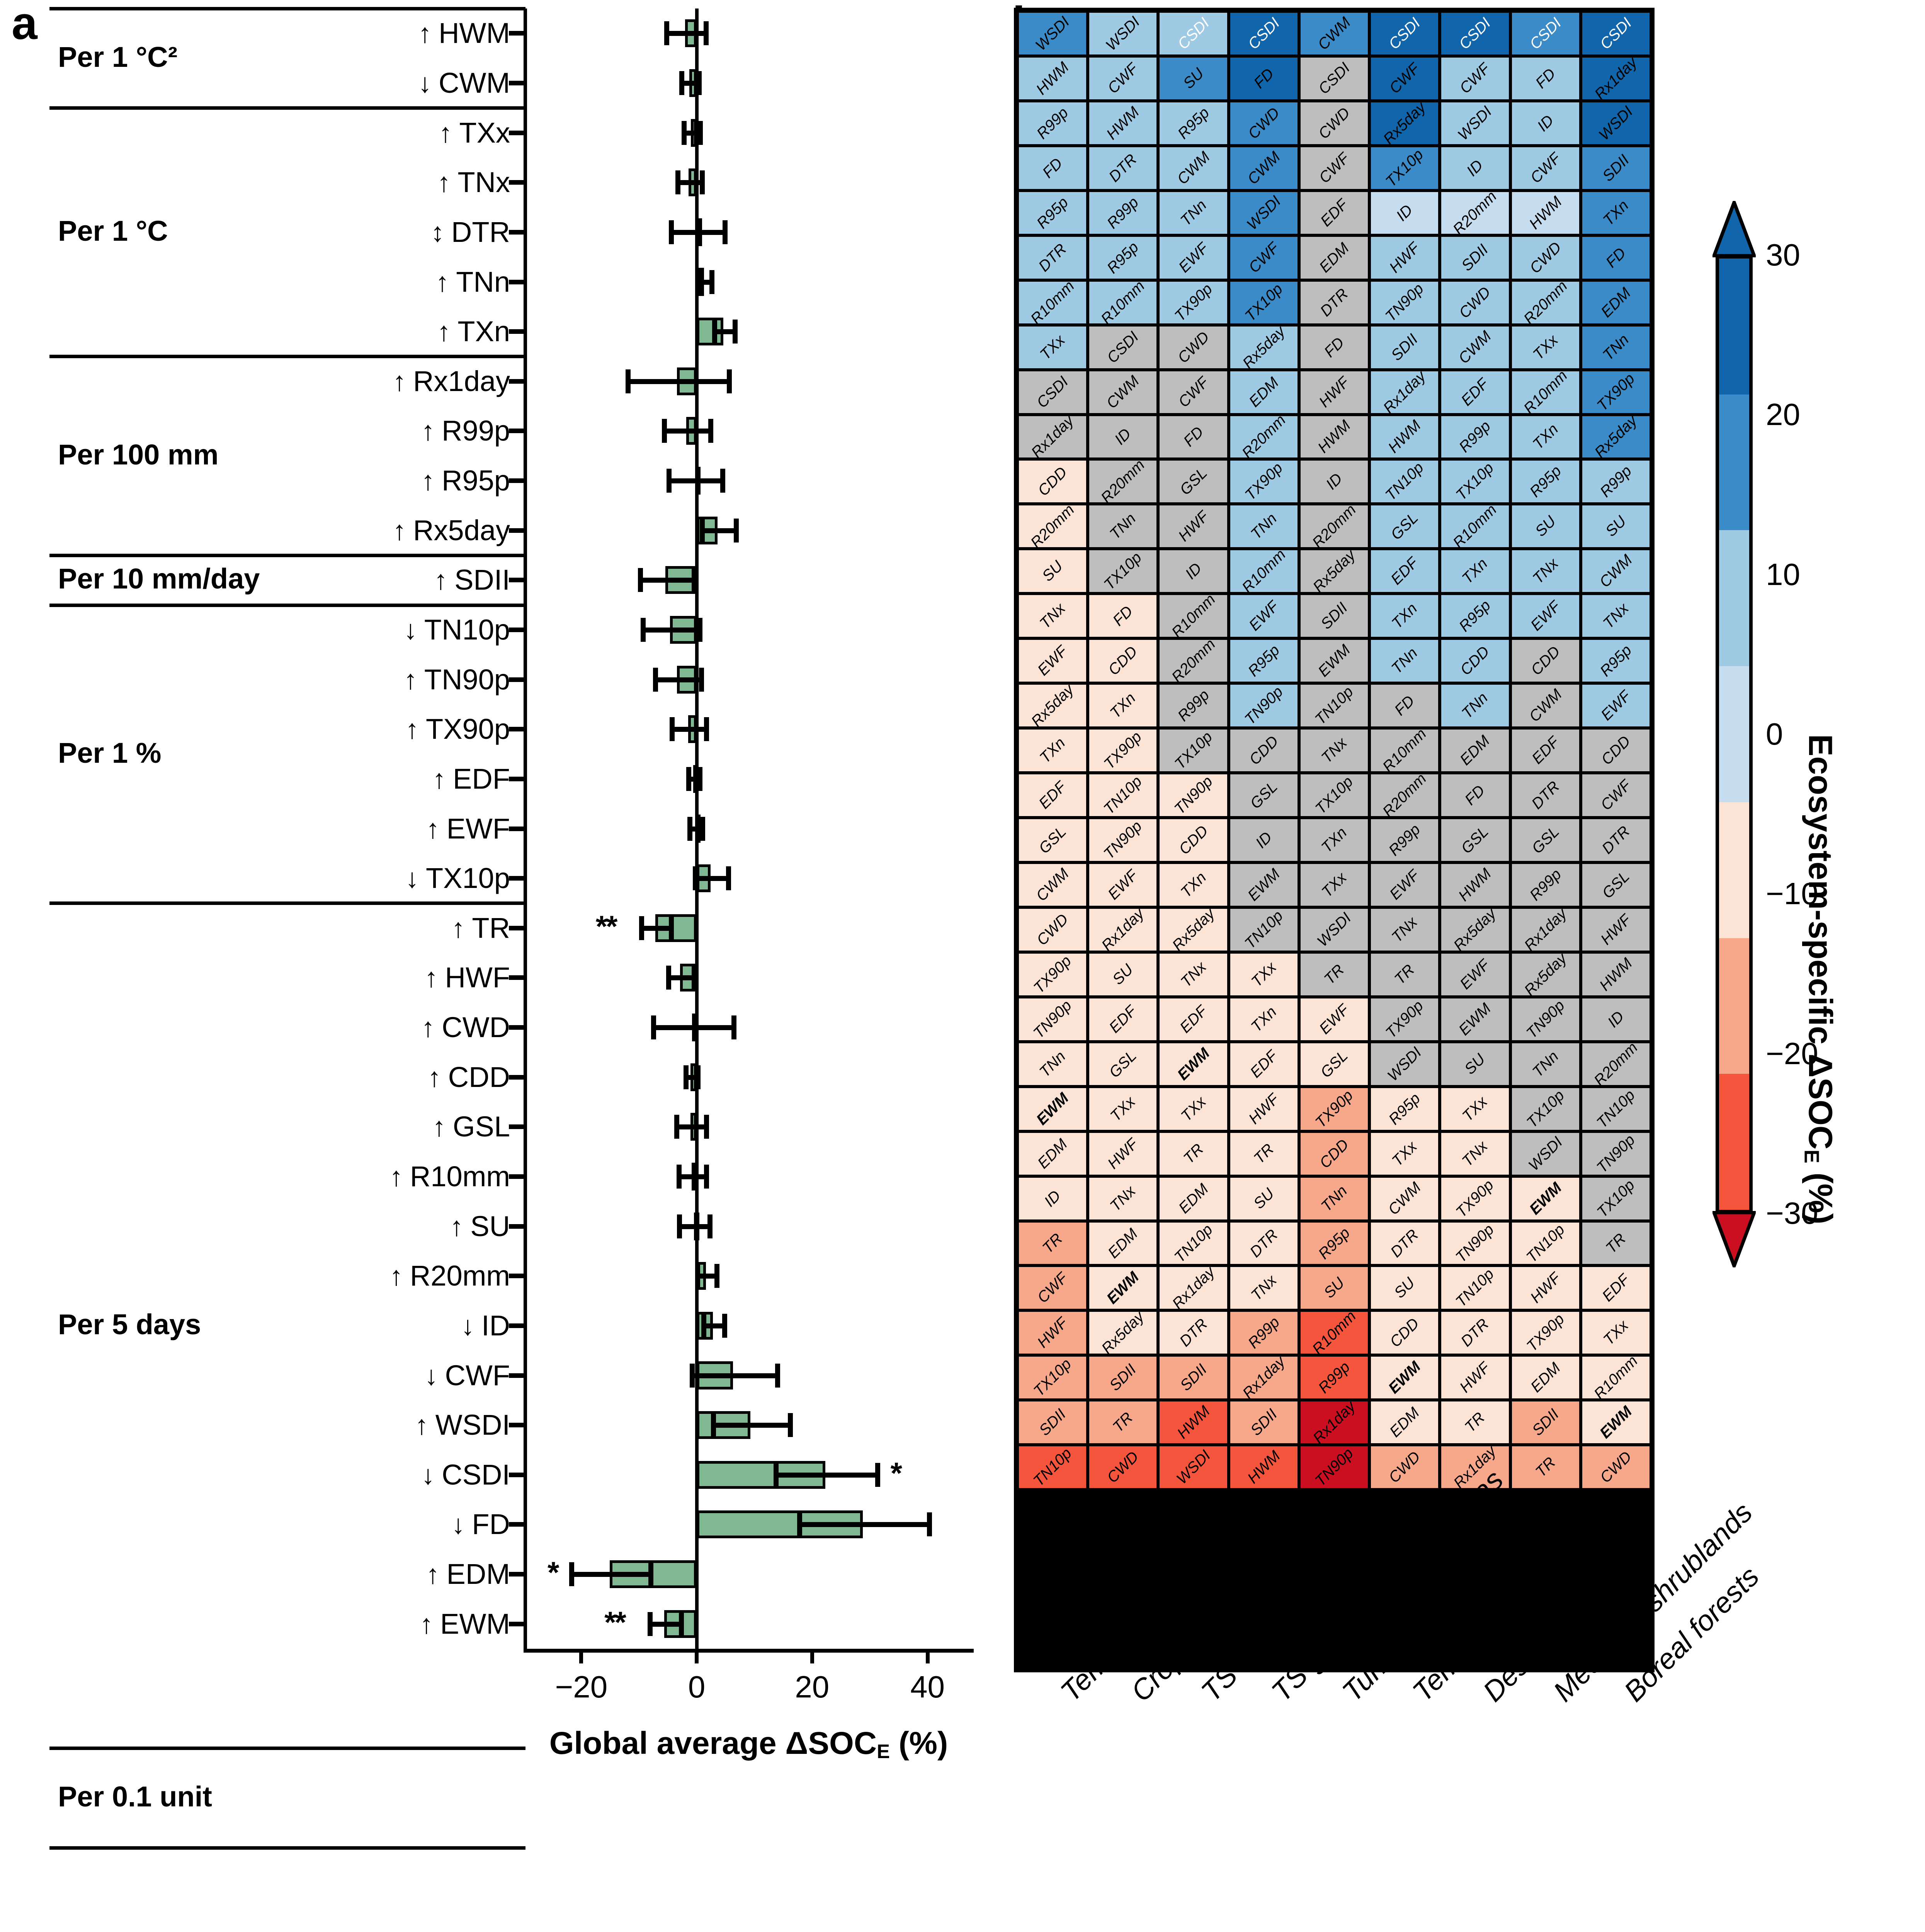  Describe the element at coordinates (390, 829) in the screenshot. I see `index-label-row: ↑ EWF` at that location.